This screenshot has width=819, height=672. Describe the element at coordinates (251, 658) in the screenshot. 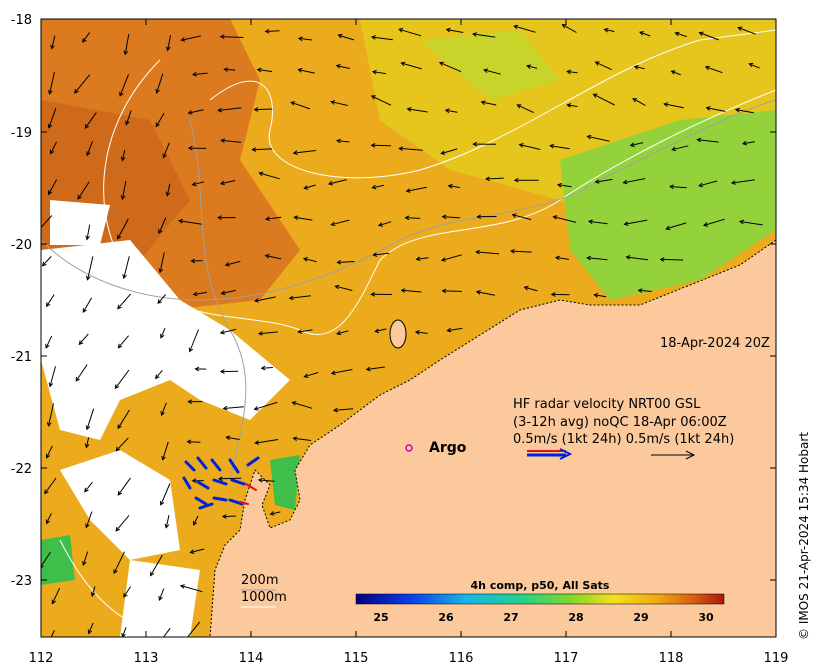

I see `x-tick-label: 114` at that location.